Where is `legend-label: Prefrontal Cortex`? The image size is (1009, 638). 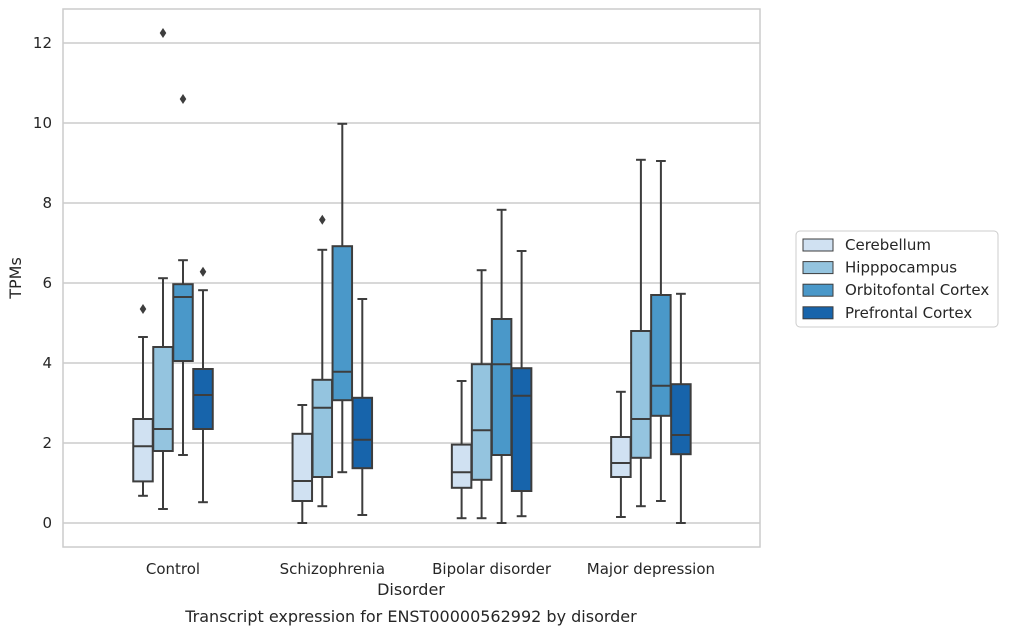 legend-label: Prefrontal Cortex is located at coordinates (908, 313).